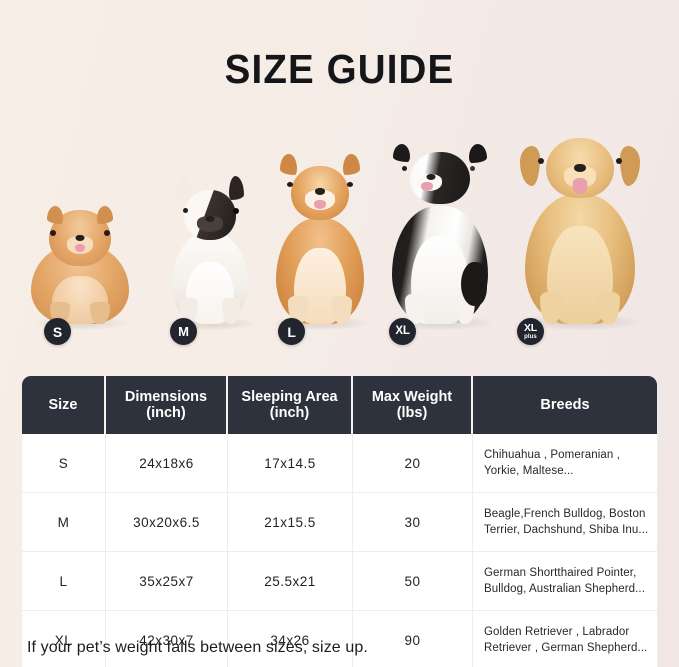 Image resolution: width=679 pixels, height=667 pixels. Describe the element at coordinates (412, 413) in the screenshot. I see `column-header-unit: (lbs)` at that location.